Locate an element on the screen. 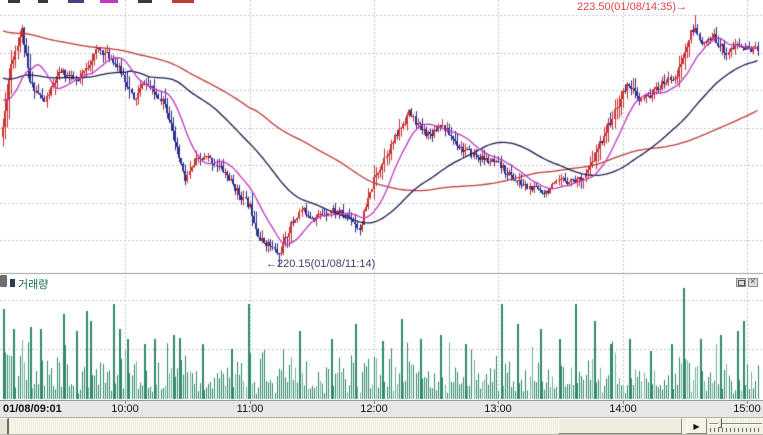 This screenshot has width=763, height=435. x-axis-label: 13:00 is located at coordinates (498, 409).